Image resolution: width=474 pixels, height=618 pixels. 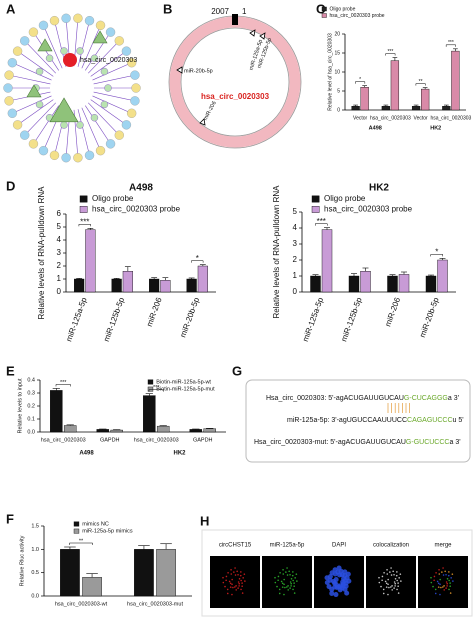 I want to click on y-tick-label: 0.4, so click(x=31, y=380).